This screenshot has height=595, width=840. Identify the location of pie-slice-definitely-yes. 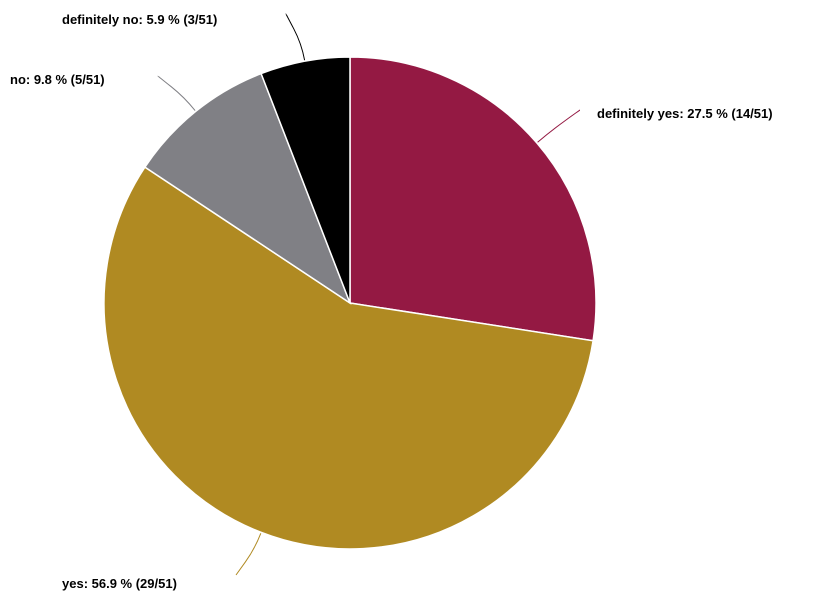
(473, 199).